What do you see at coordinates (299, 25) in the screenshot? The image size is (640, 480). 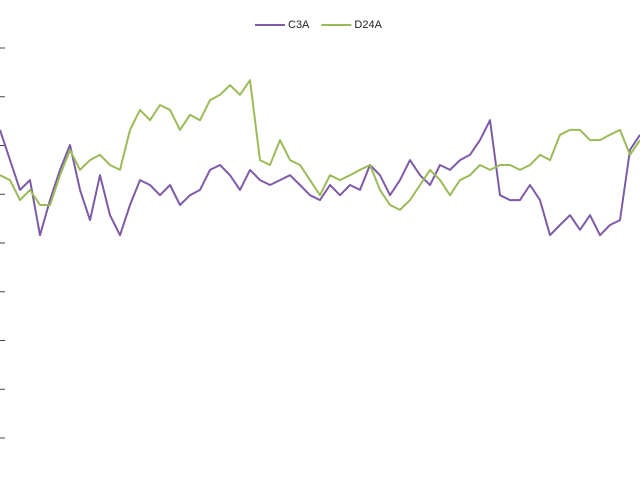 I see `legend-label: C3A` at bounding box center [299, 25].